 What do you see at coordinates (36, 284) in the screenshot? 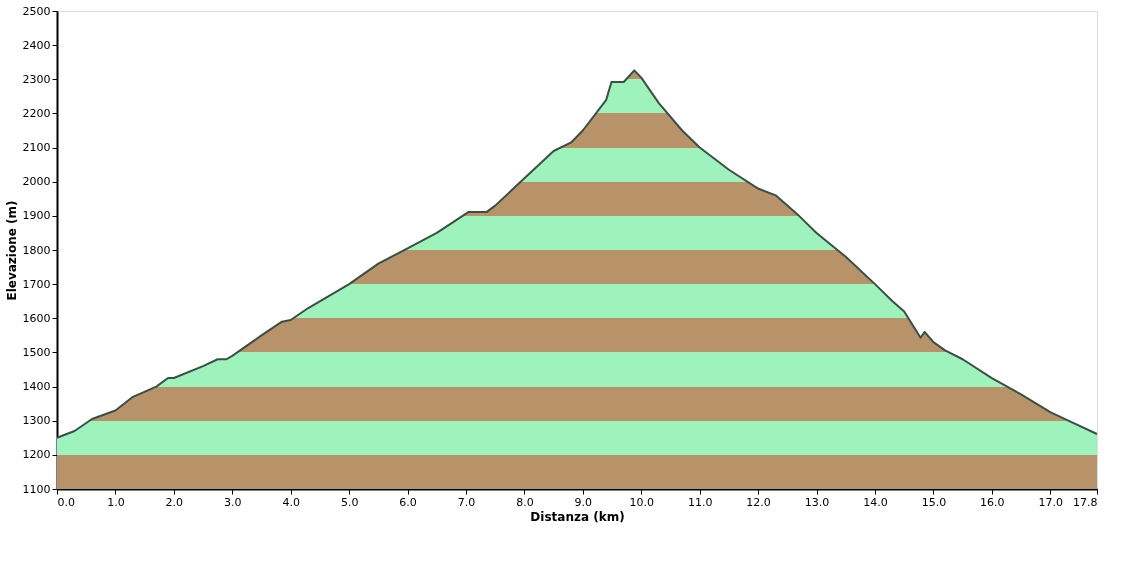
I see `y-tick-label: 1700` at bounding box center [36, 284].